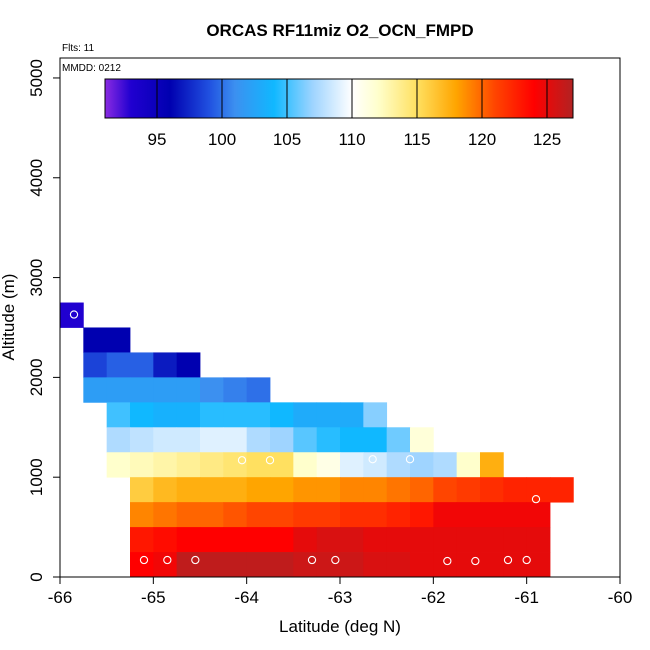 The height and width of the screenshot is (650, 650). What do you see at coordinates (482, 139) in the screenshot?
I see `colorbar-tick-label: 120` at bounding box center [482, 139].